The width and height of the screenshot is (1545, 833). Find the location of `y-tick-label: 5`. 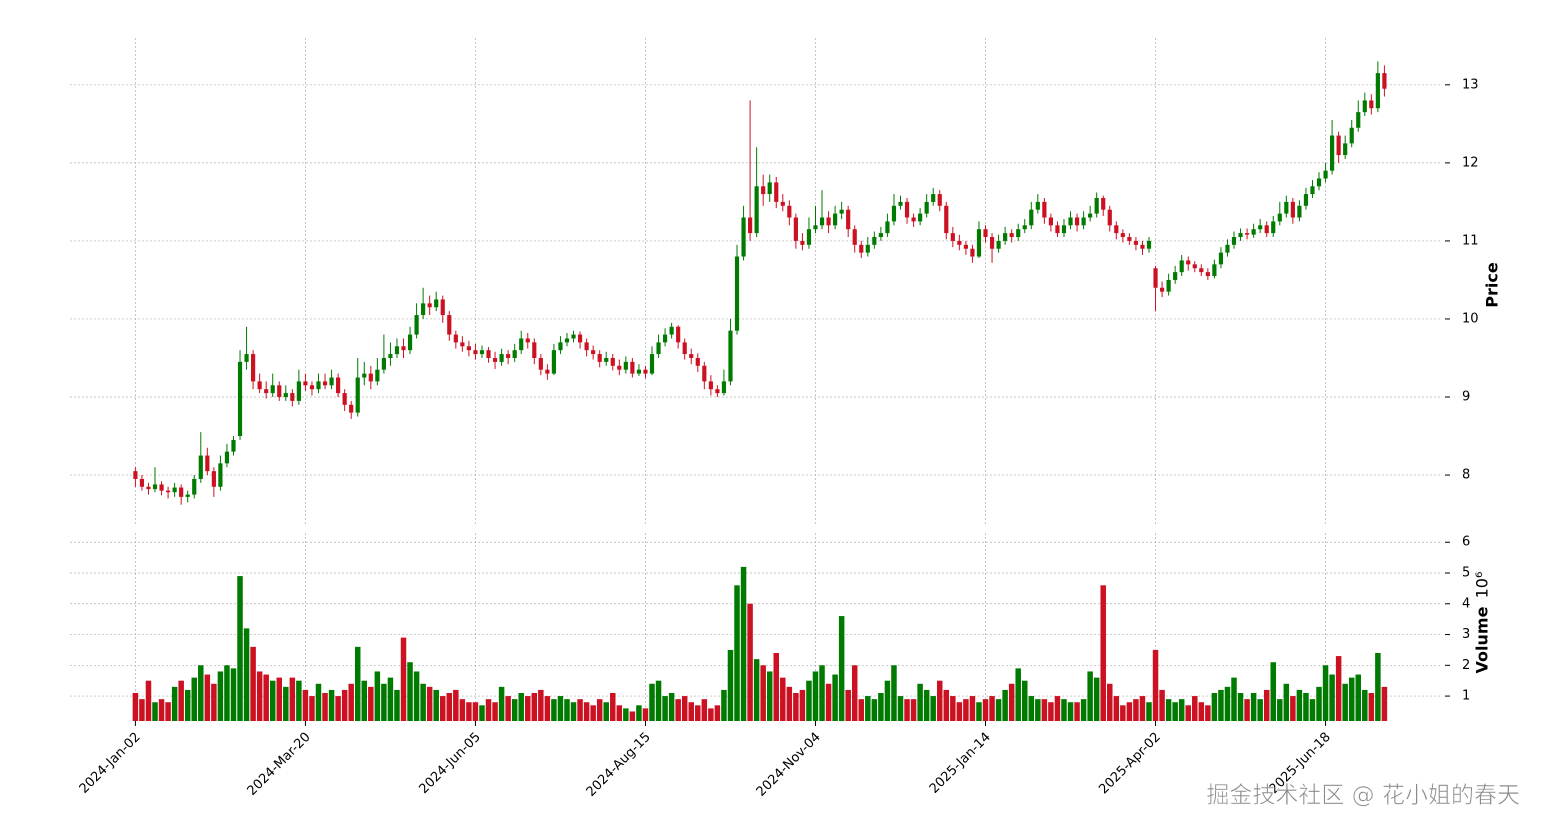

y-tick-label: 5 is located at coordinates (1466, 573).